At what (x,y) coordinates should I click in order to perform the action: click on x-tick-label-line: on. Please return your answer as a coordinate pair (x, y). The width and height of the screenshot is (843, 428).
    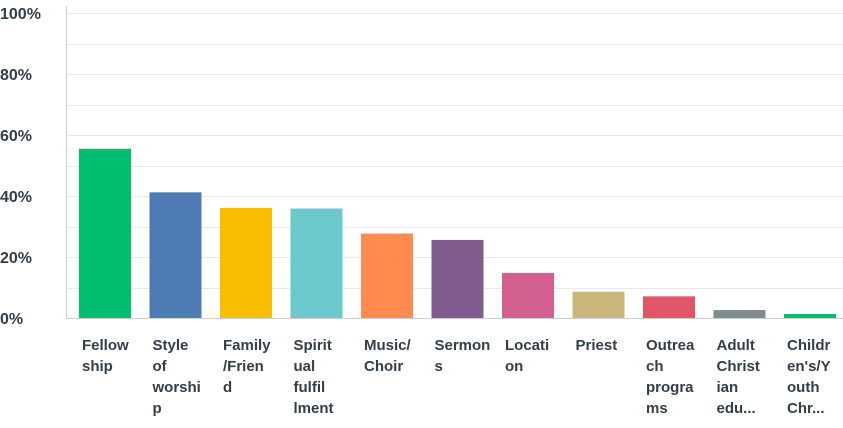
    Looking at the image, I should click on (514, 366).